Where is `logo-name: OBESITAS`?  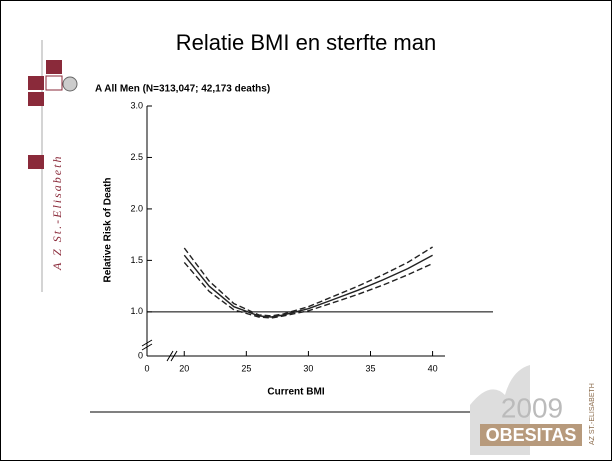 logo-name: OBESITAS is located at coordinates (531, 435).